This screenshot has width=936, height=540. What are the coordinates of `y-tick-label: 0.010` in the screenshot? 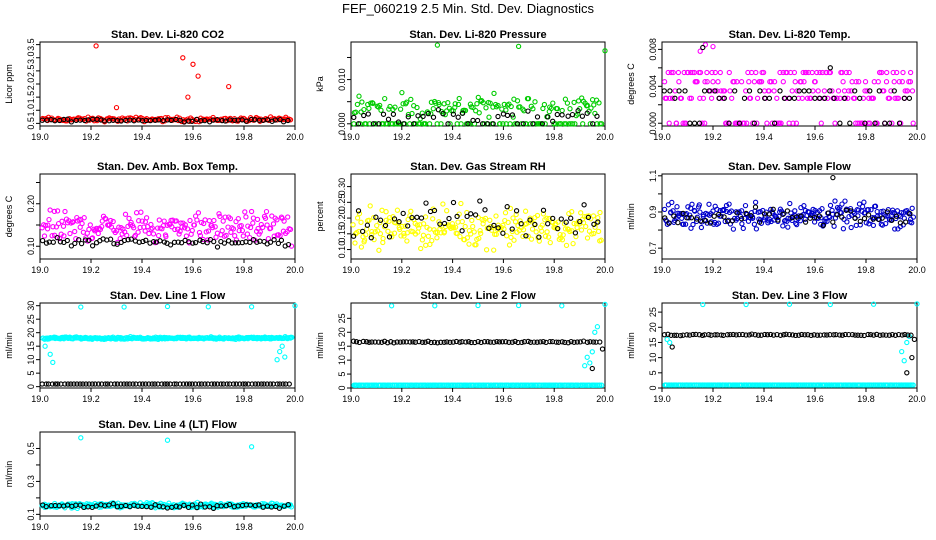 It's located at (342, 79).